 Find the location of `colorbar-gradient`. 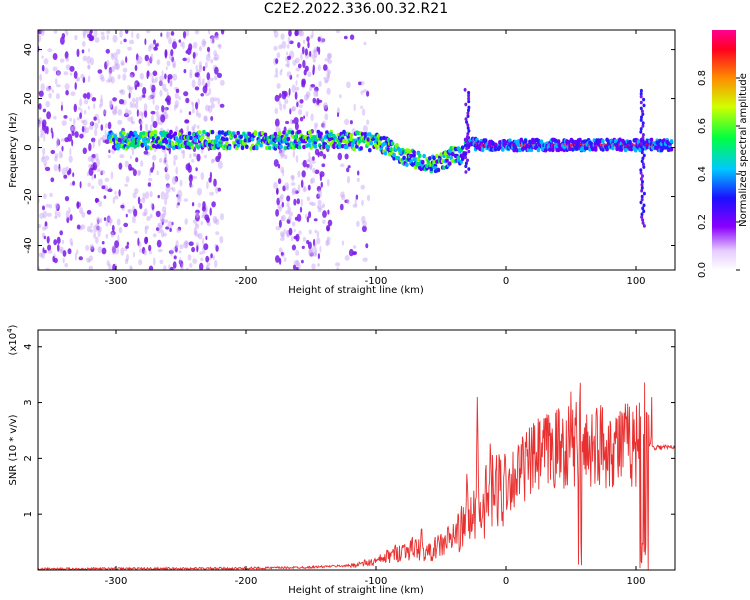

colorbar-gradient is located at coordinates (724, 150).